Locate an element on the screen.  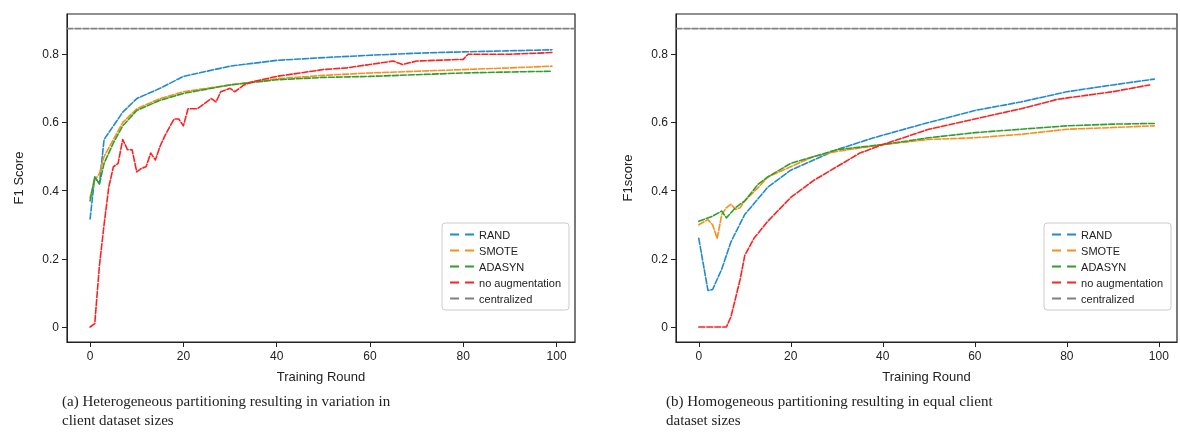
y-axis-title: F1 Score is located at coordinates (18, 178).